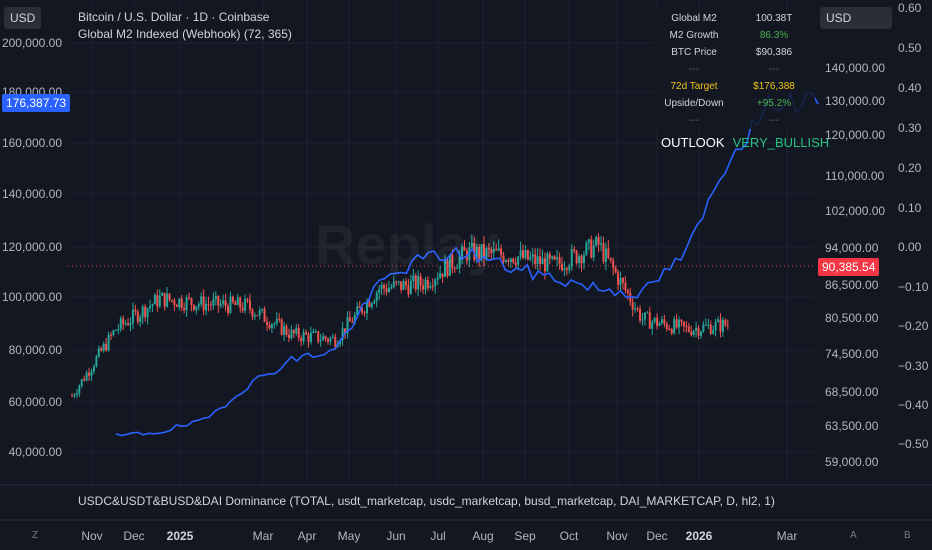 This screenshot has width=932, height=550. What do you see at coordinates (910, 168) in the screenshot?
I see `right-axis-label: 0.20` at bounding box center [910, 168].